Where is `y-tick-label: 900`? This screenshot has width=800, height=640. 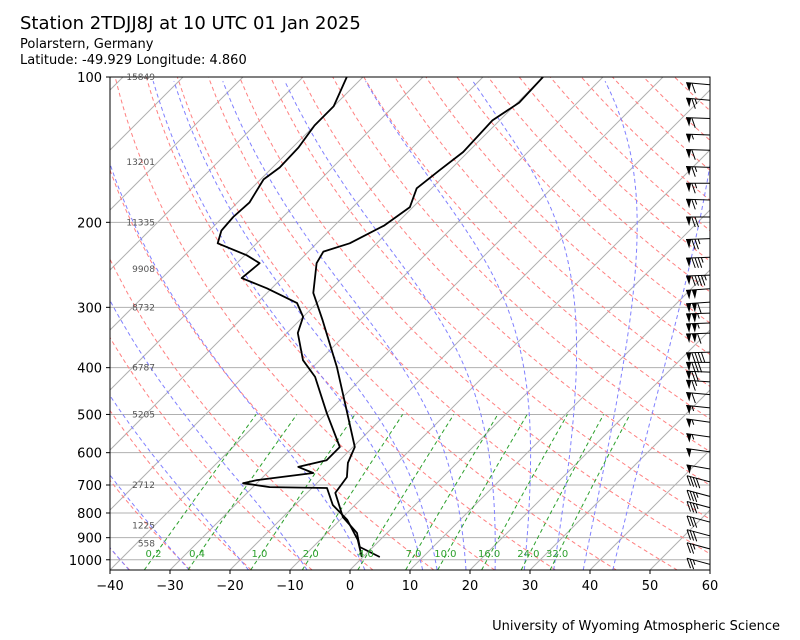 y-tick-label: 900 is located at coordinates (89, 539).